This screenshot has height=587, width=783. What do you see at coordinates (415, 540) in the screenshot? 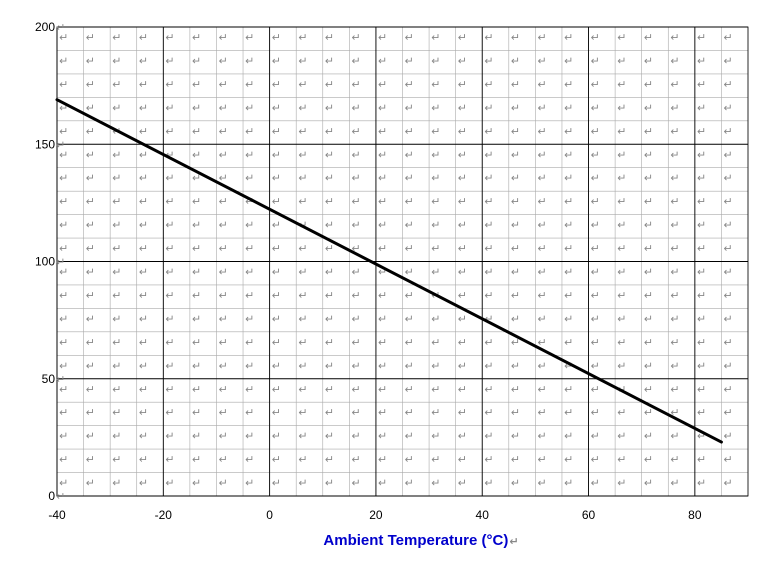
I see `x-axis-label-text: Ambient Temperature (°C)` at bounding box center [415, 540].